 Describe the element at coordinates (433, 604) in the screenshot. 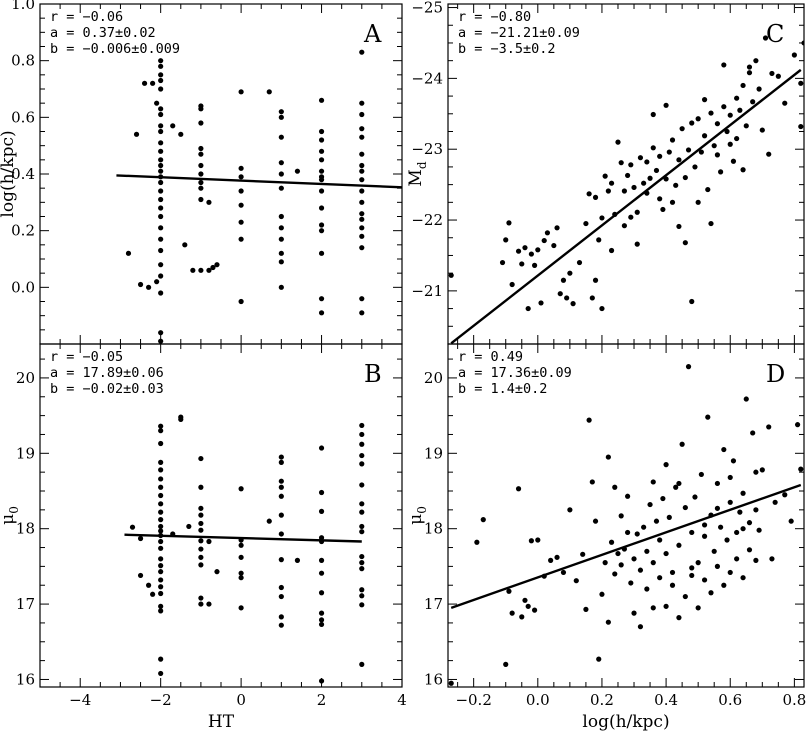

I see `y-tick-label: 17` at that location.